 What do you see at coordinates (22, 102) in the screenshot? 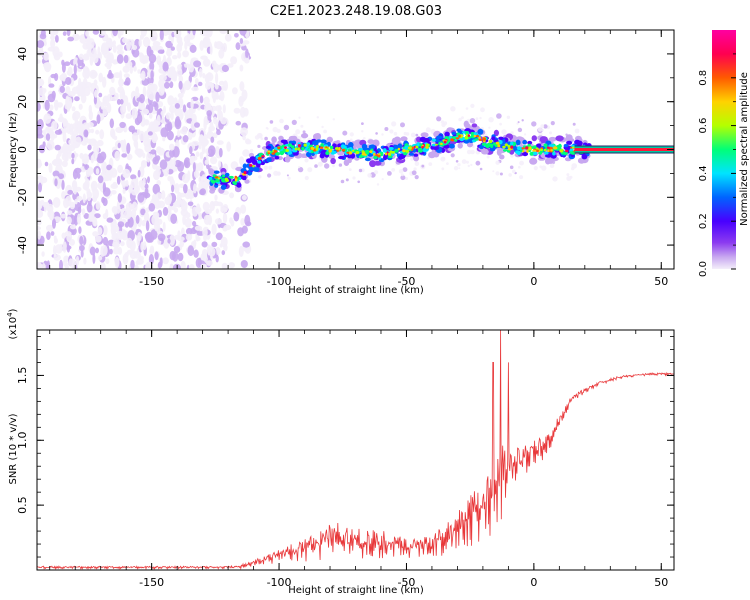
I see `spectrogram-y-tick-label: 20` at bounding box center [22, 102].